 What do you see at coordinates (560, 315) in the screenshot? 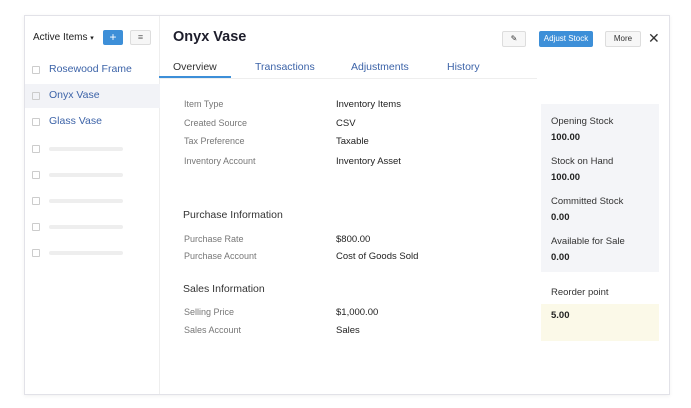
I see `reorder-value: 5.00` at bounding box center [560, 315].